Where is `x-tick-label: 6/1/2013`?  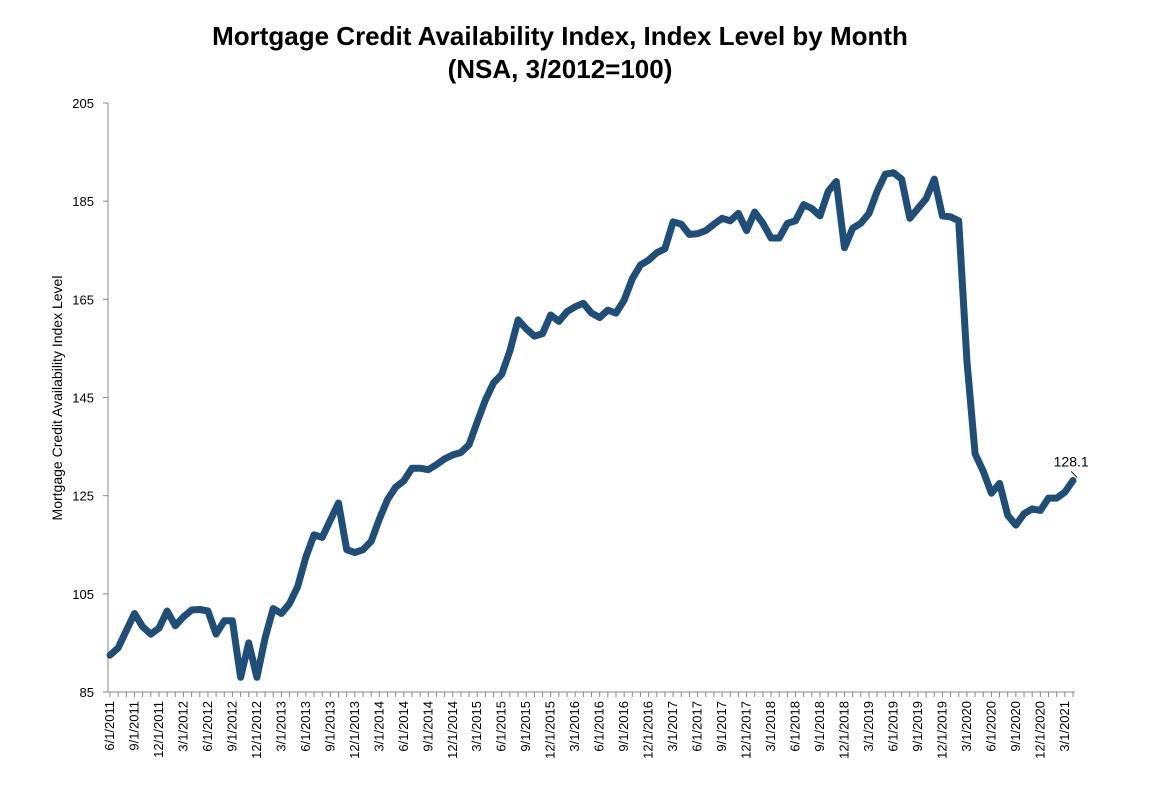 x-tick-label: 6/1/2013 is located at coordinates (305, 726).